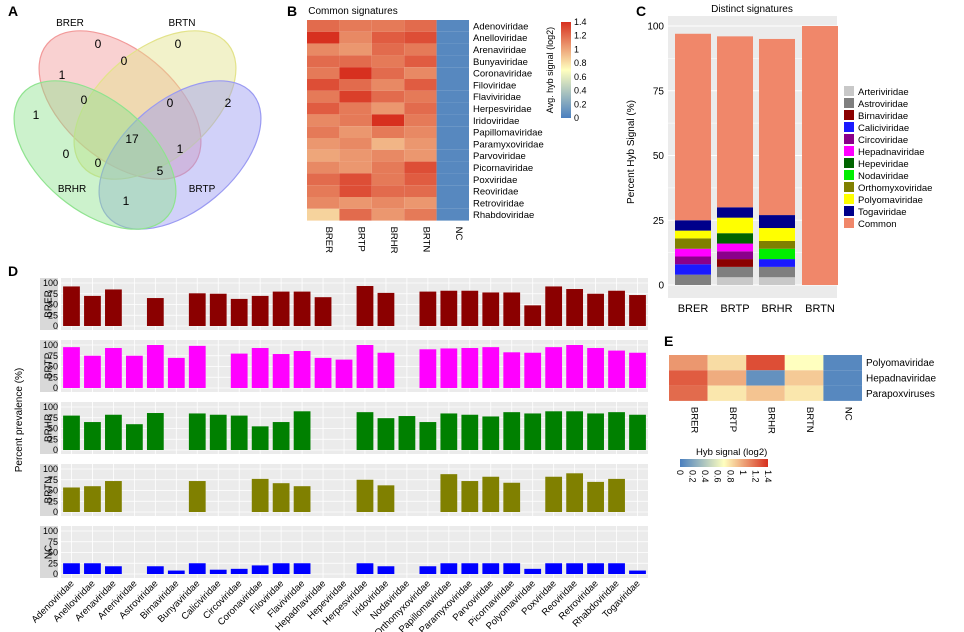 The image size is (964, 632). I want to click on y-tick-label: 25, so click(53, 315).